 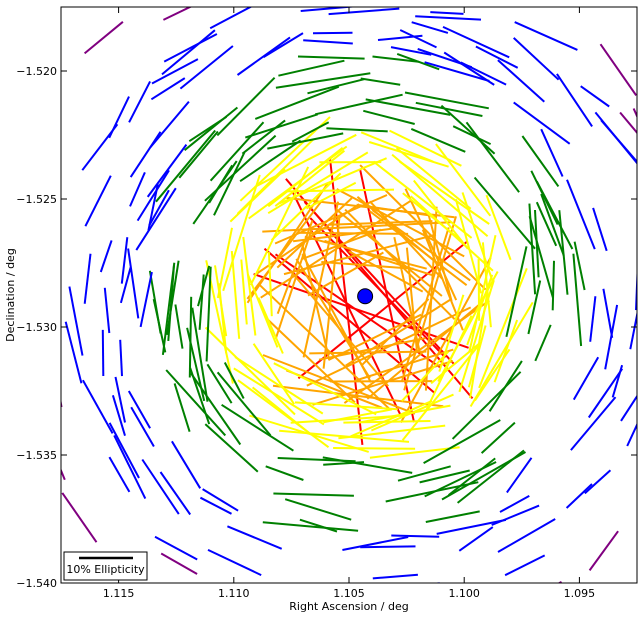 I want to click on y-tick-label: −1.540, so click(x=36, y=583).